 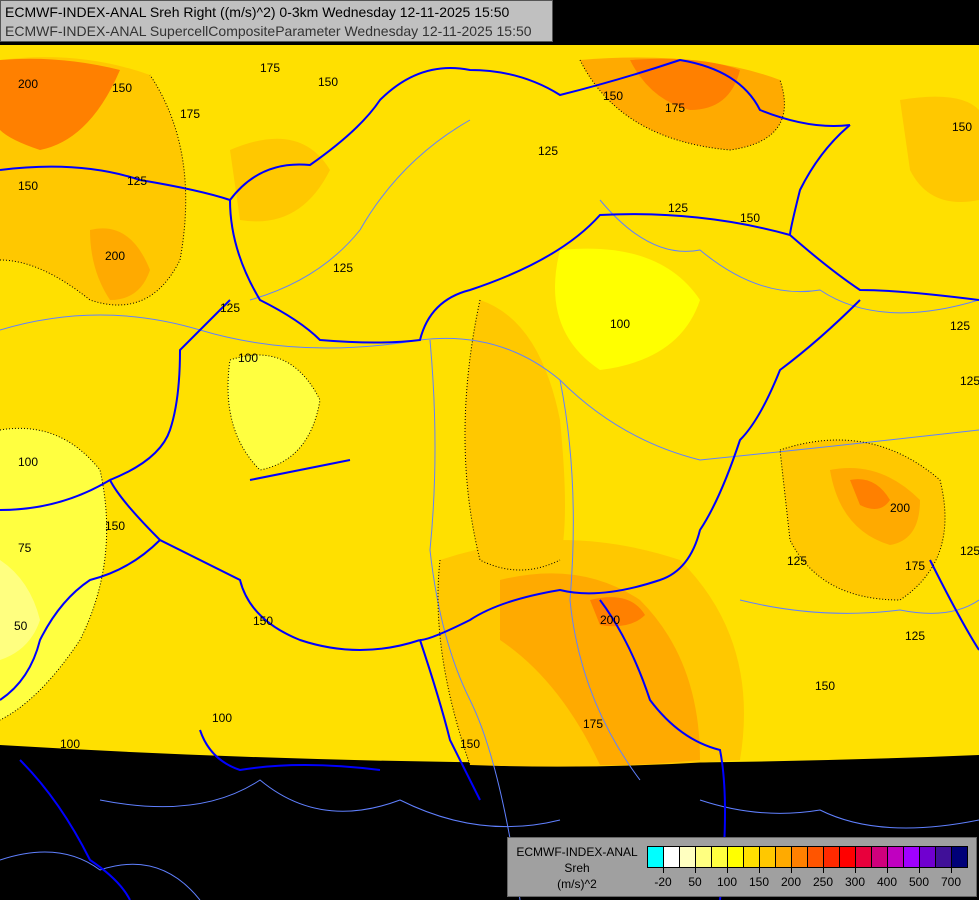 I want to click on legend-text: ECMWF-INDEX-ANAL Sreh (m/s)^2, so click(x=577, y=868).